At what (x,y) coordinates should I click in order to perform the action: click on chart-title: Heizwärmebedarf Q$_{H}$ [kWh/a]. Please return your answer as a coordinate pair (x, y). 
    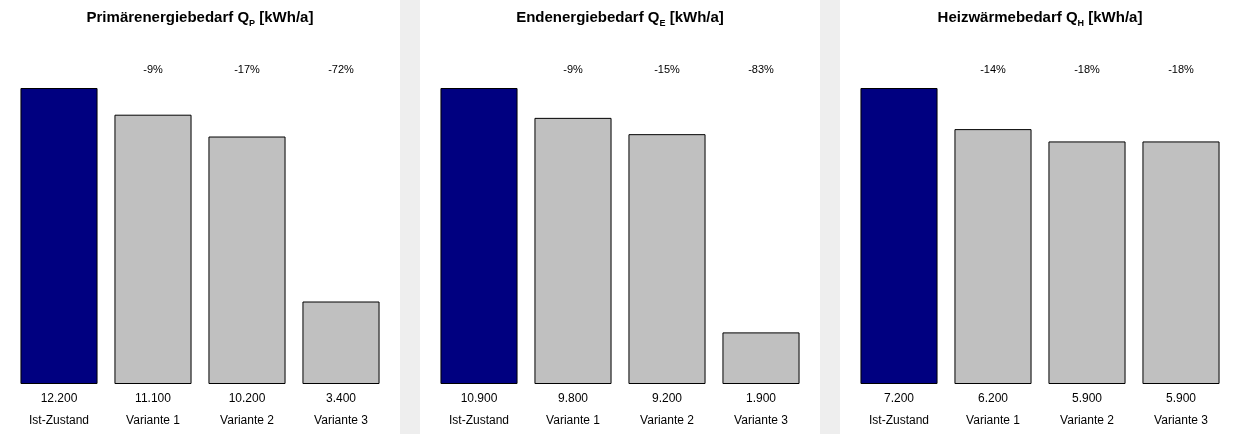
    Looking at the image, I should click on (1040, 18).